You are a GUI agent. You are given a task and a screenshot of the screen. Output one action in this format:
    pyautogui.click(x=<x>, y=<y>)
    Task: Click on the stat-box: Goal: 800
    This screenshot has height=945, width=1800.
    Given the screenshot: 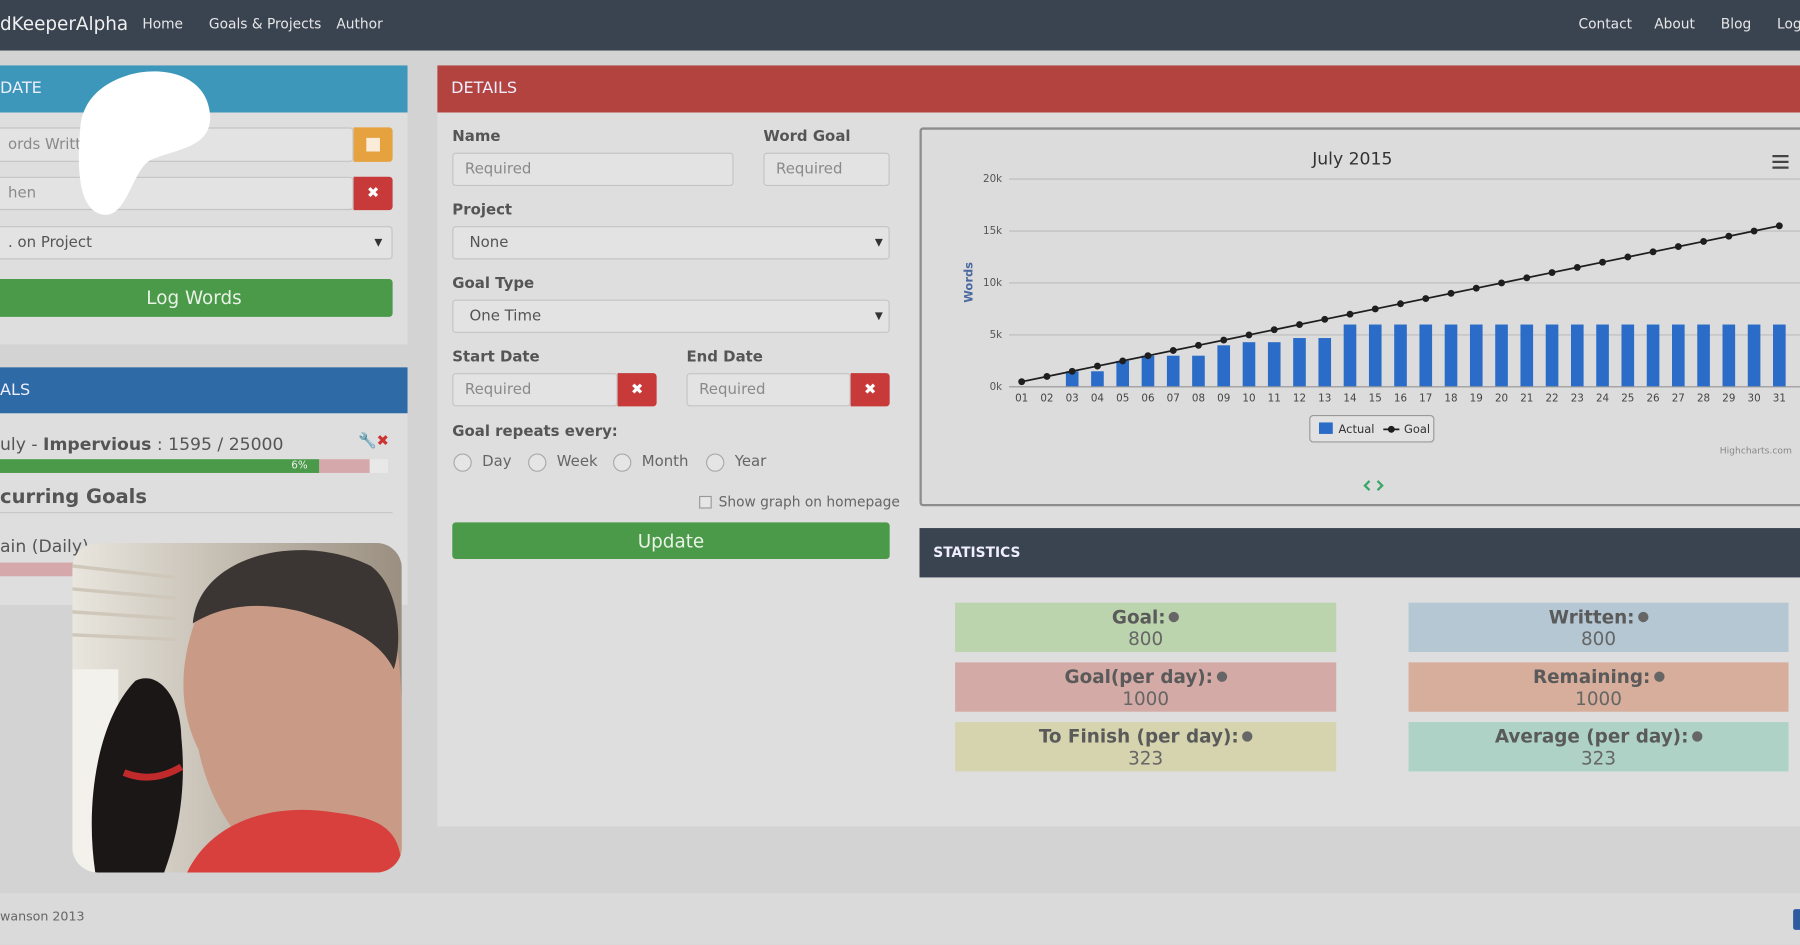 What is the action you would take?
    pyautogui.click(x=1146, y=627)
    